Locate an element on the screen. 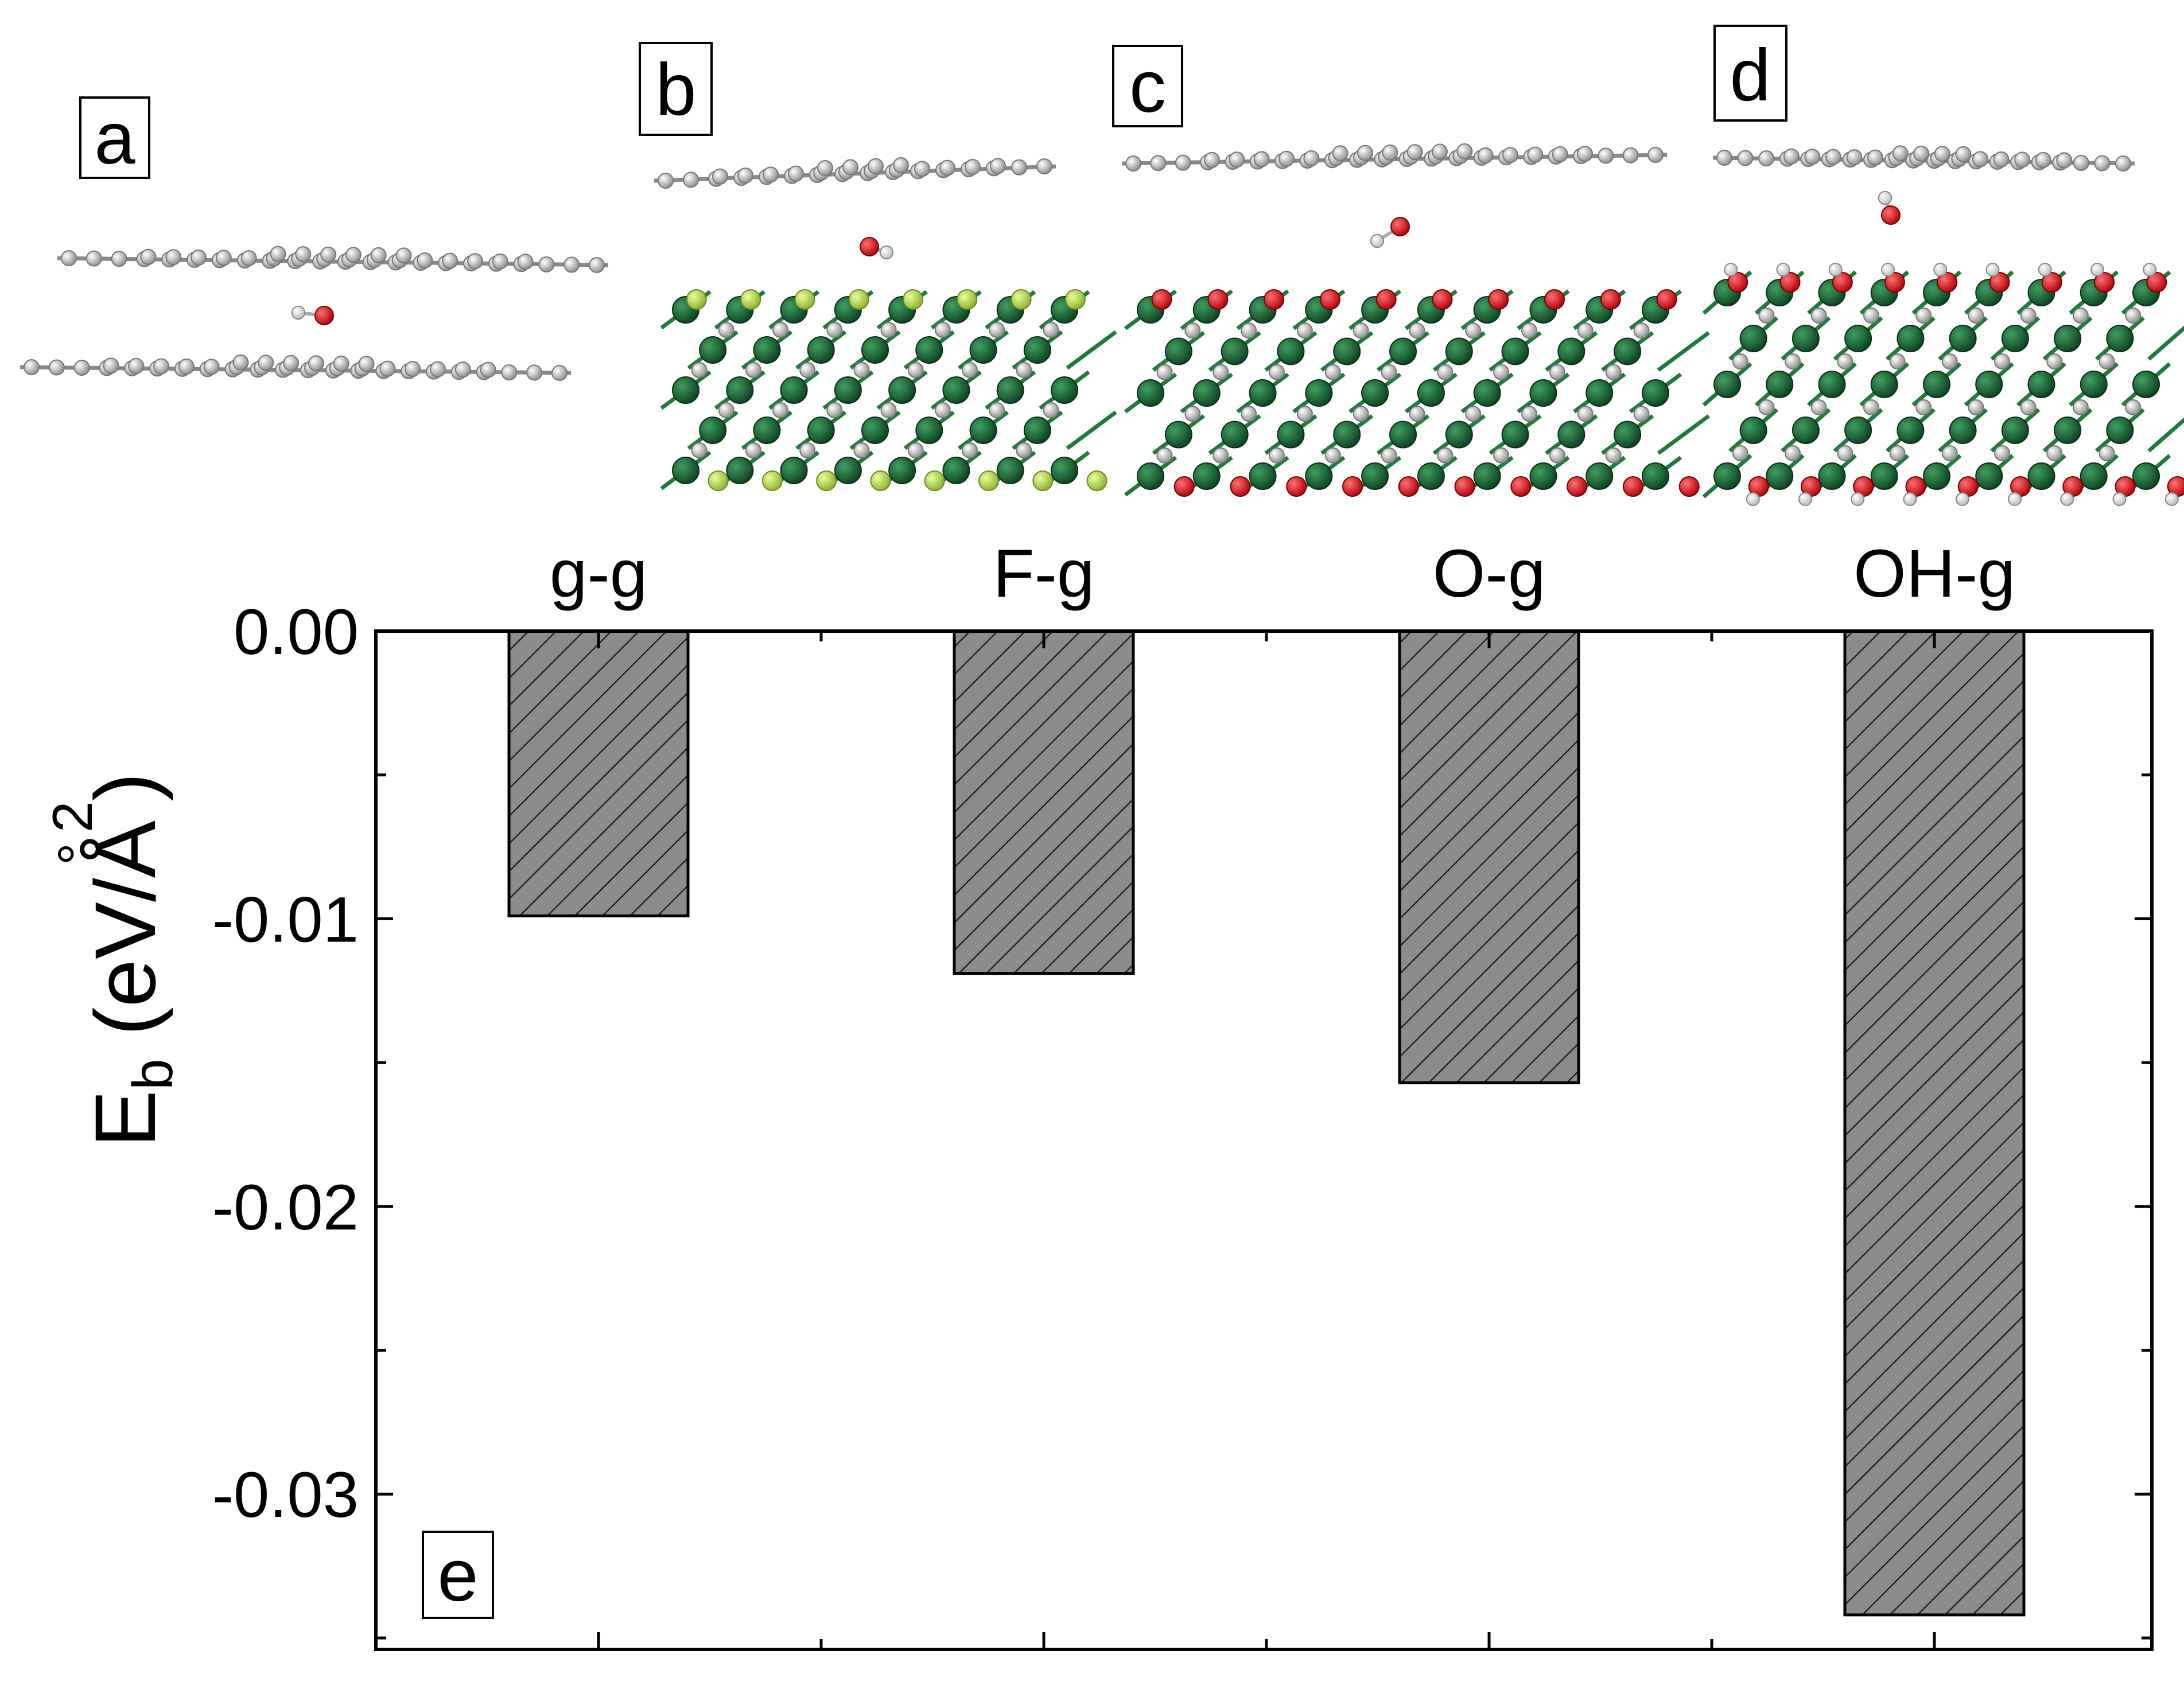 The width and height of the screenshot is (2184, 1685). oxygen-atom is located at coordinates (869, 246).